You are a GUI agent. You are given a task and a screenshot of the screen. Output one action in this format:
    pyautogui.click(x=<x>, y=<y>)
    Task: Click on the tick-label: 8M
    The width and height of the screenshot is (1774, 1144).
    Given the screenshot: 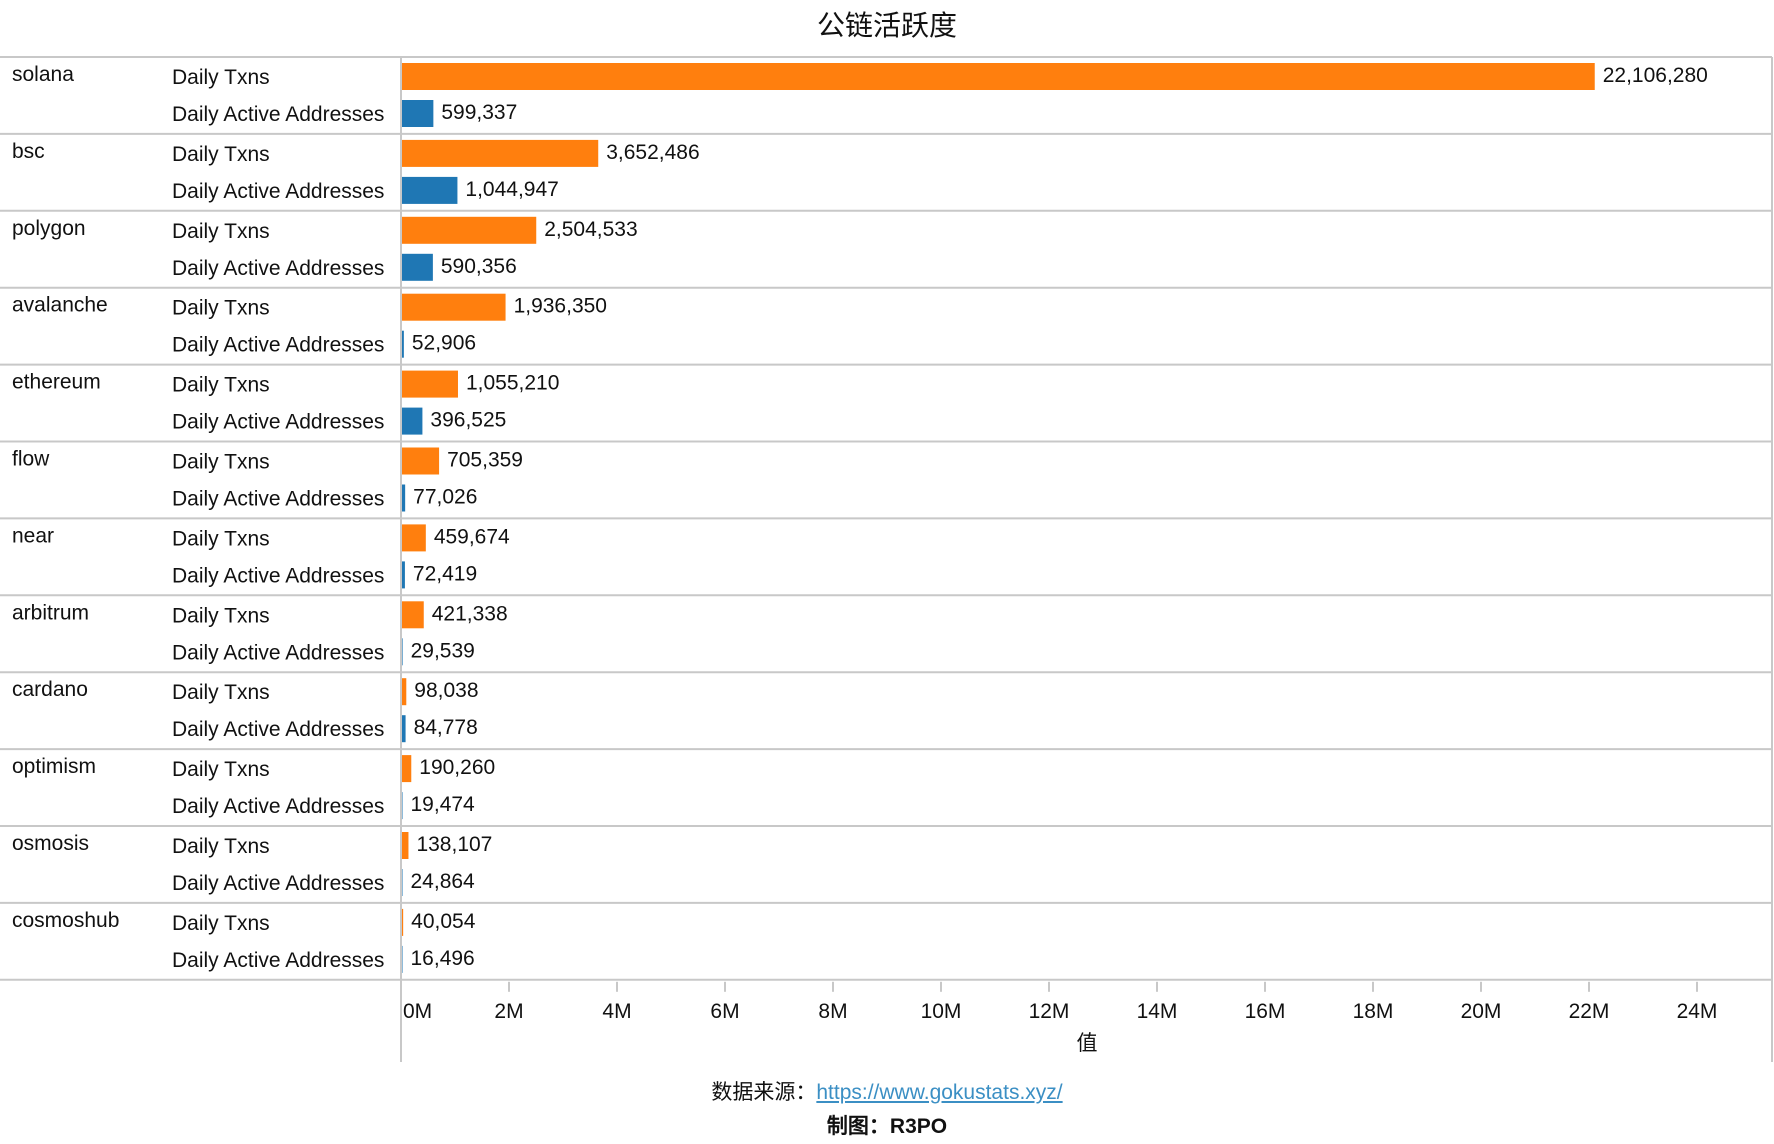 What is the action you would take?
    pyautogui.click(x=832, y=1011)
    